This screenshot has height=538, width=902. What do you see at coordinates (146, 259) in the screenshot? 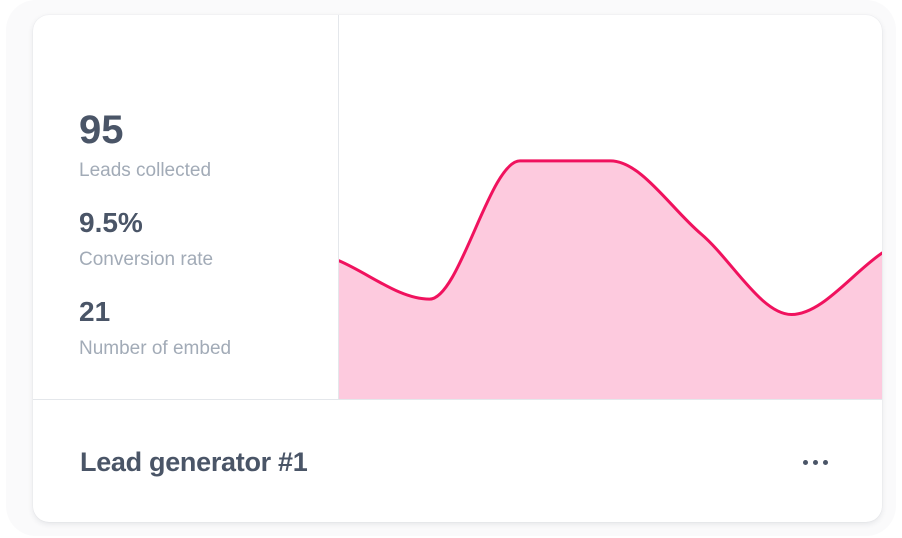
I see `conversion-rate-label: Conversion rate` at bounding box center [146, 259].